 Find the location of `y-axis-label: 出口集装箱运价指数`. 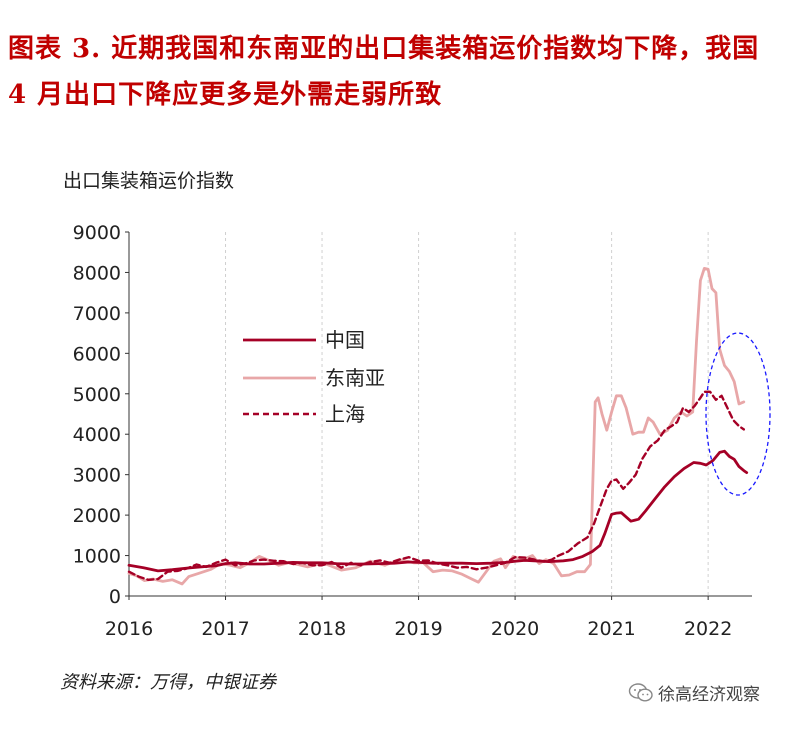

y-axis-label: 出口集装箱运价指数 is located at coordinates (149, 181).